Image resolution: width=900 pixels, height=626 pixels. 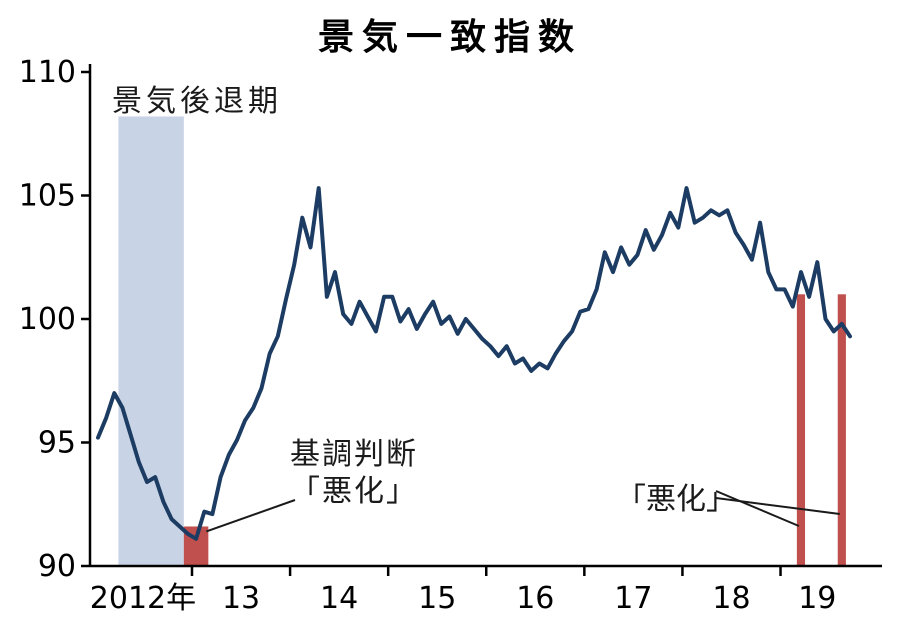 I want to click on worsening-2019-label: 「悪化」, so click(x=676, y=499).